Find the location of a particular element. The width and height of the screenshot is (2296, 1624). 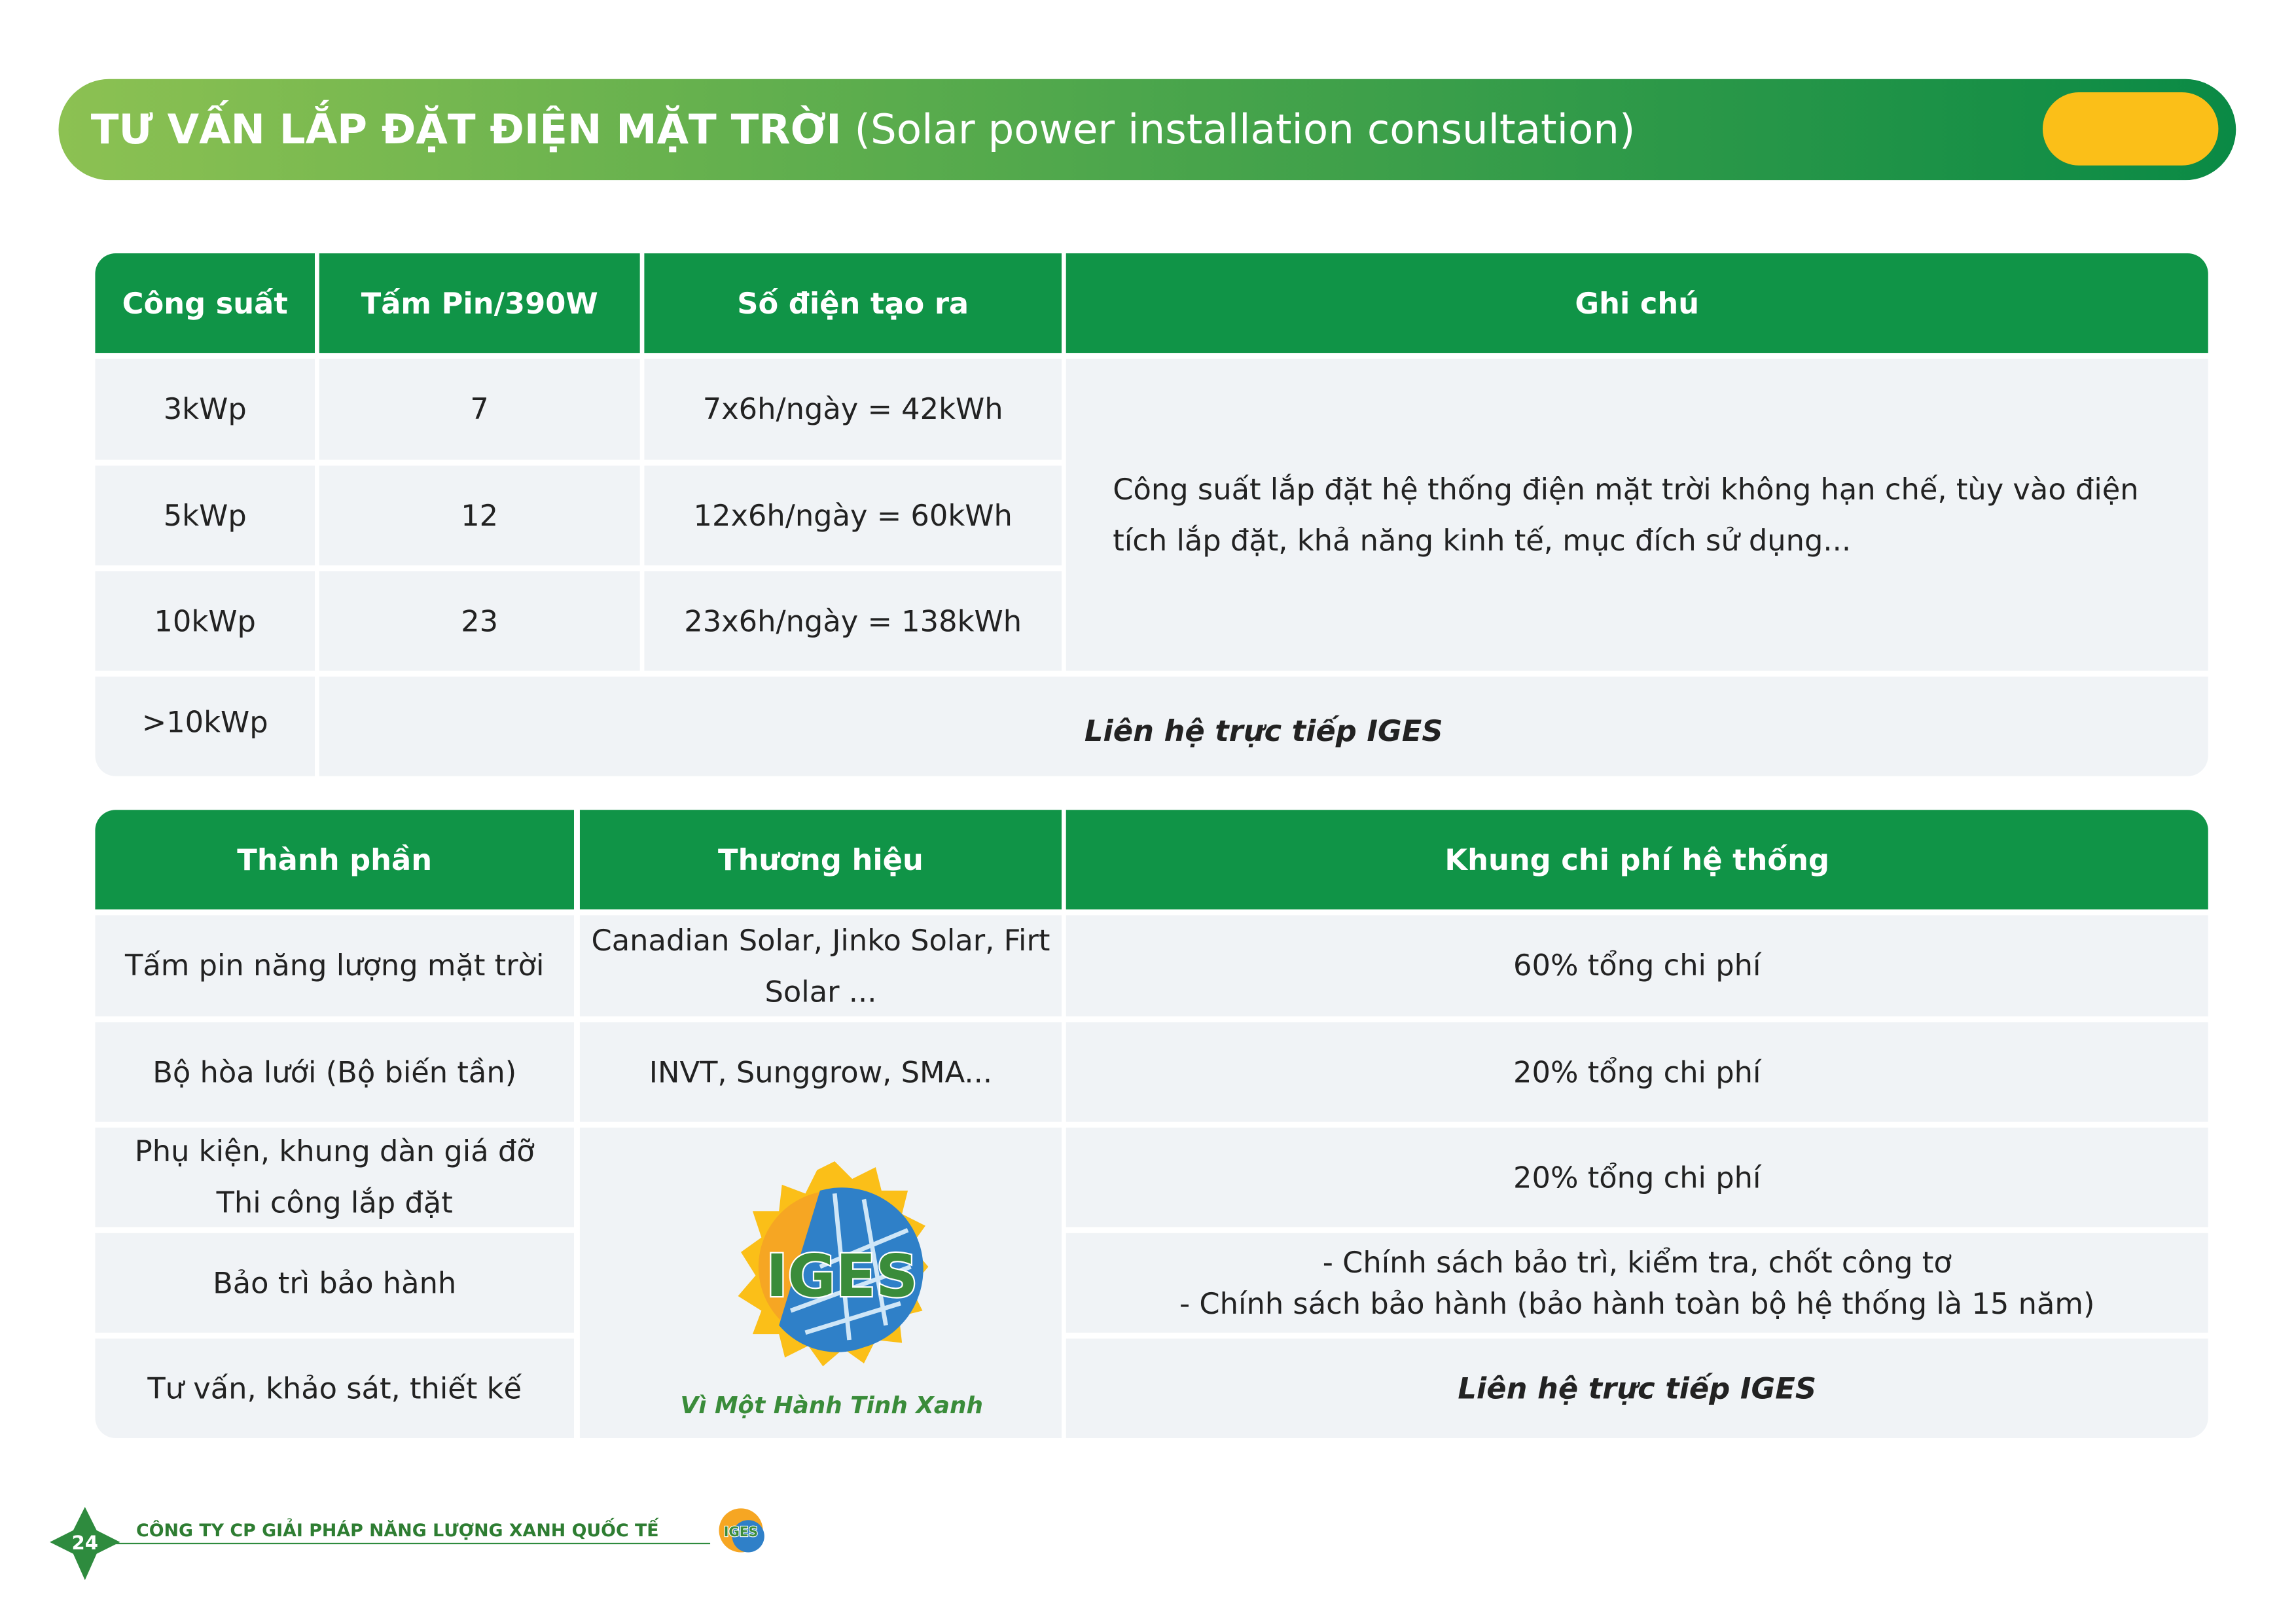

footer-logo-text: IGES is located at coordinates (741, 1532).